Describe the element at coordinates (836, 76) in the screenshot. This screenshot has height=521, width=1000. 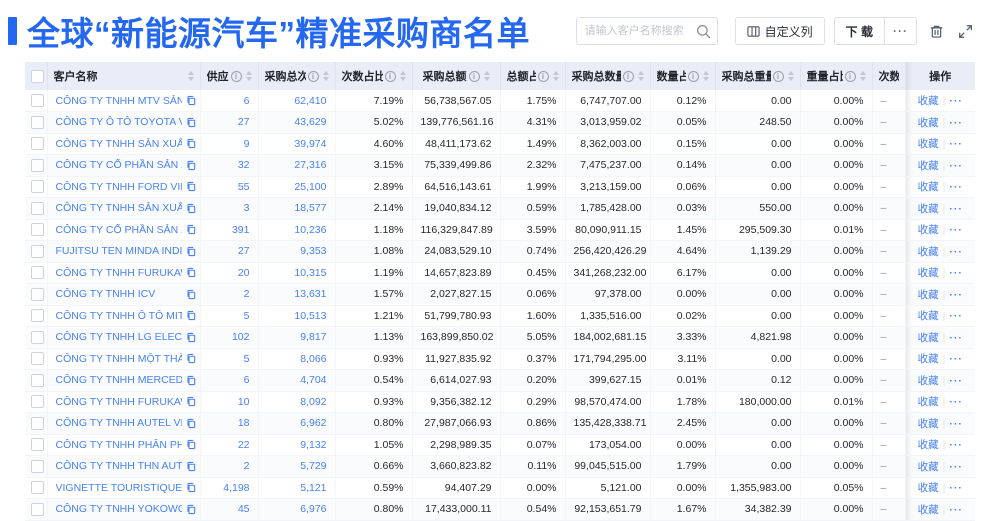
I see `column-header-weight_pct: 重量占比i` at that location.